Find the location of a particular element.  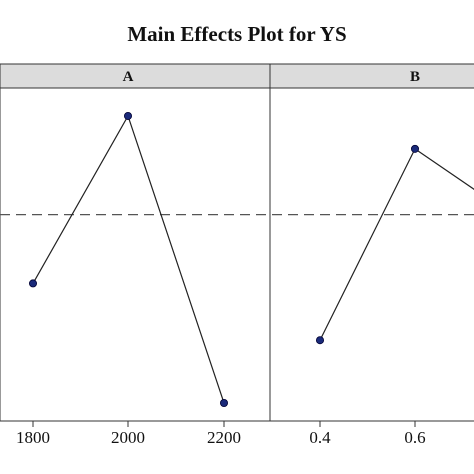

chart-title: Main Effects Plot for YS is located at coordinates (237, 34).